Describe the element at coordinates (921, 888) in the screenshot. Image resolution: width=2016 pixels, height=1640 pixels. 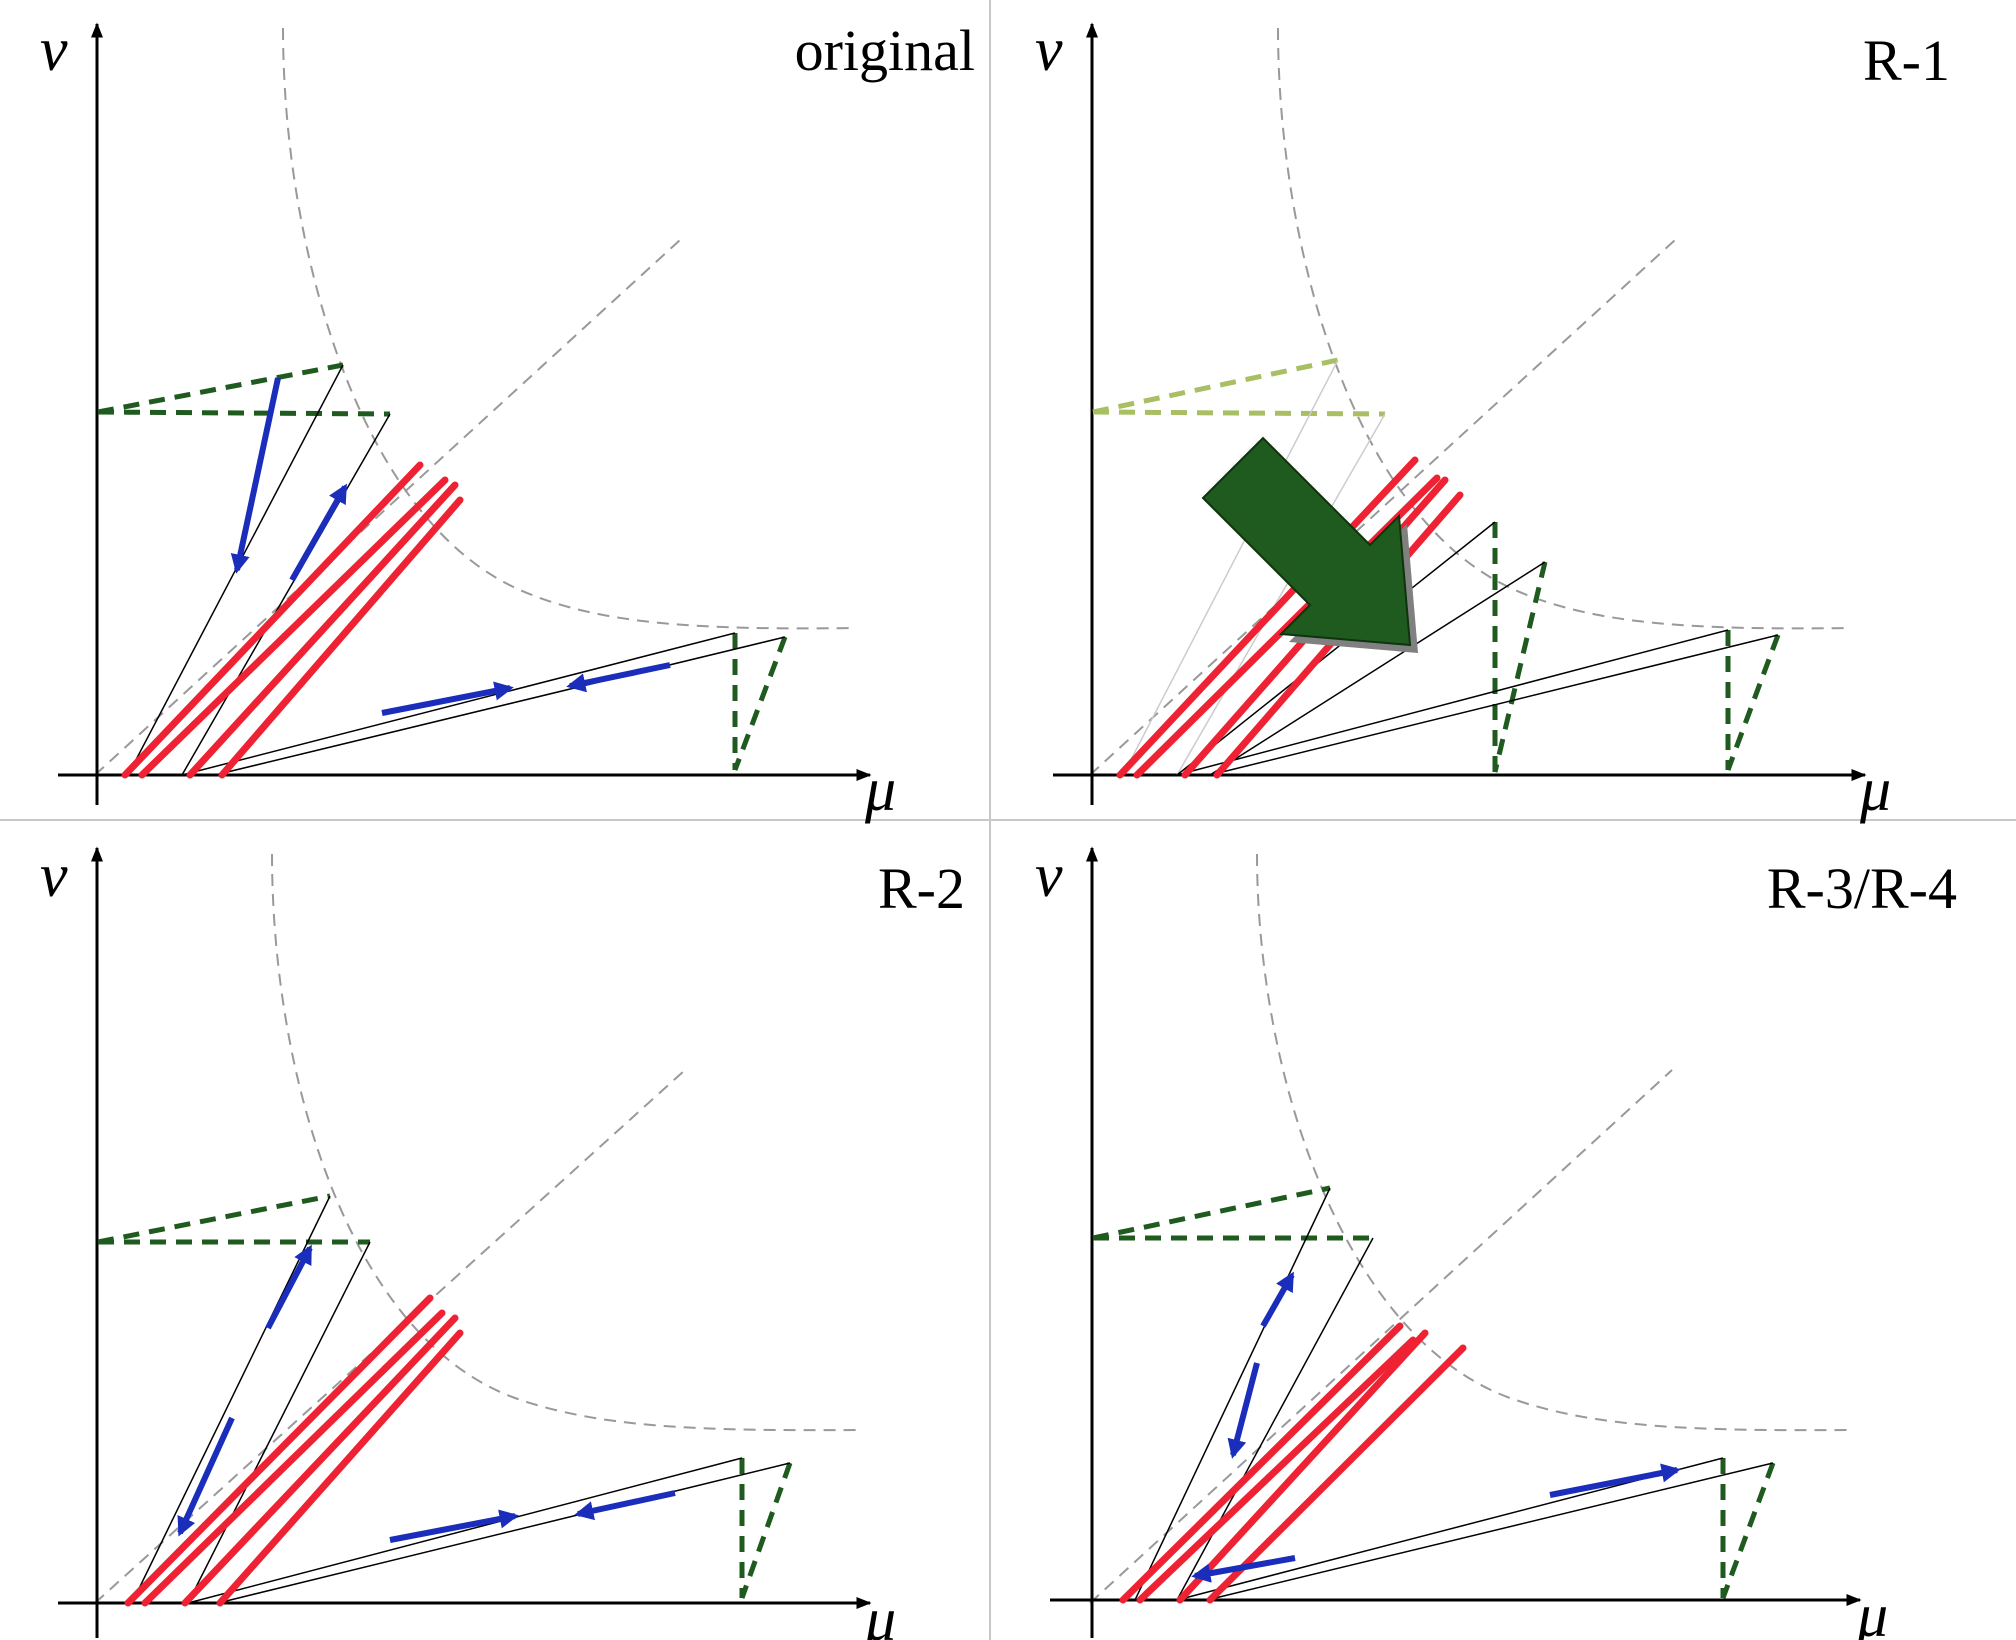
I see `panel-label: R-2` at that location.